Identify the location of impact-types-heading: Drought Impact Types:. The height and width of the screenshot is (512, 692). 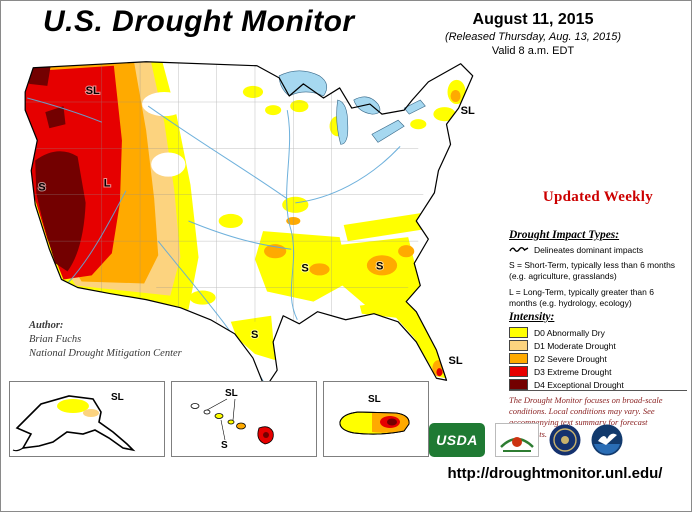
(564, 235).